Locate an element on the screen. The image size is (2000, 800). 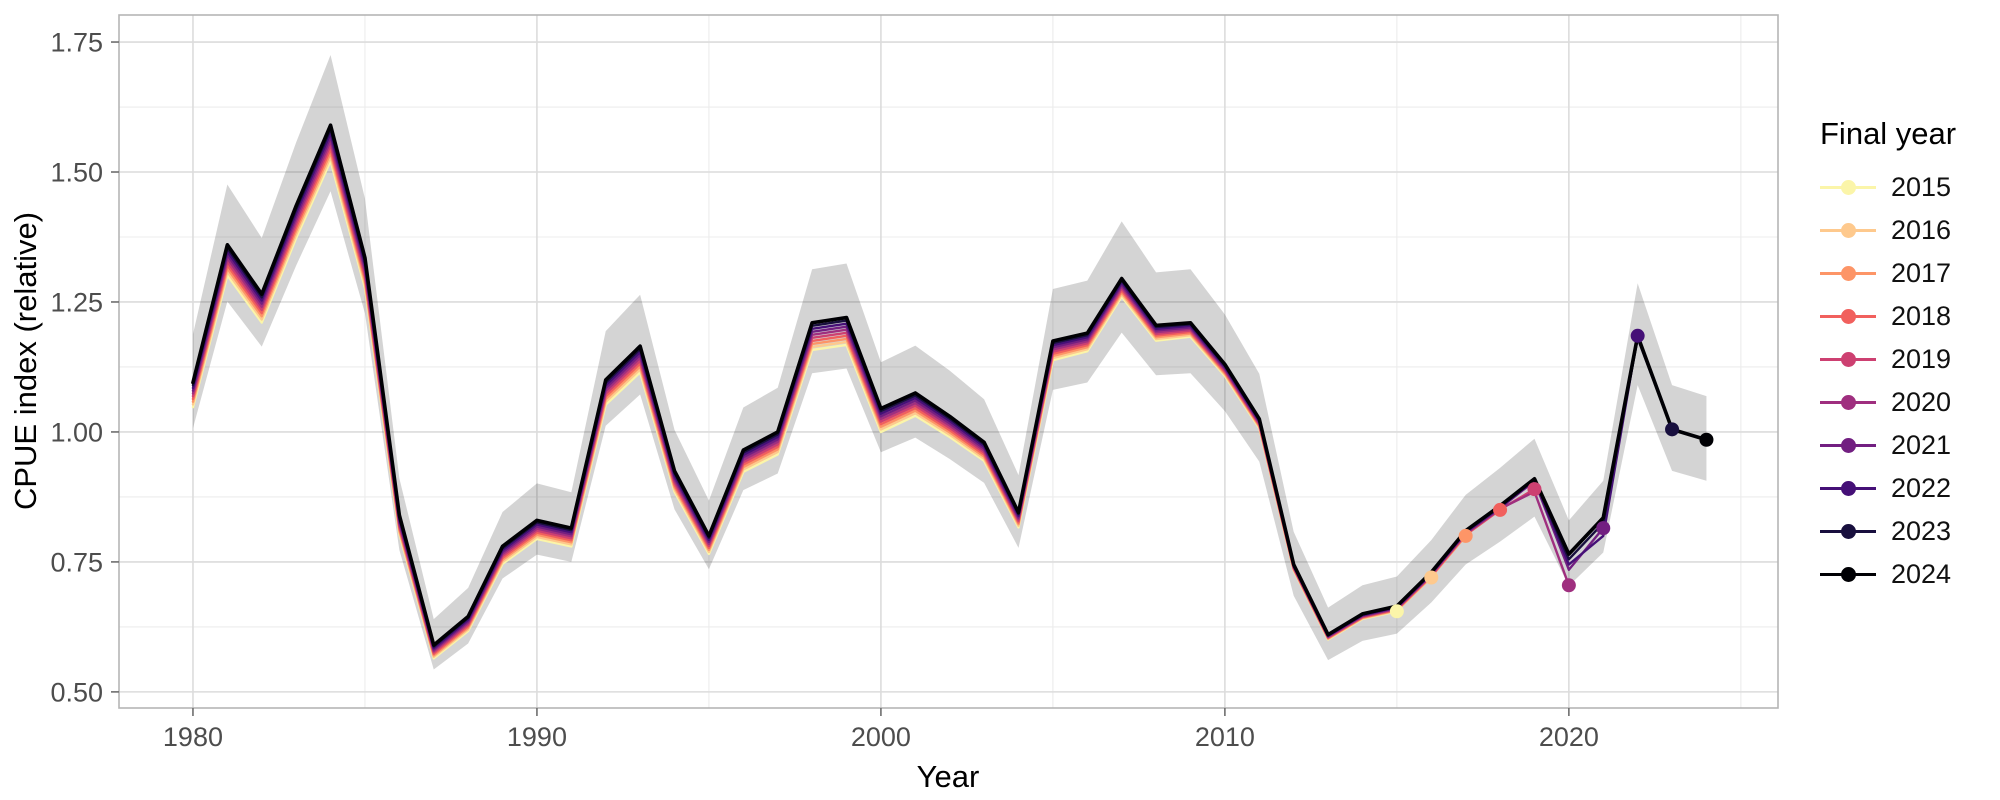
endpoint-dots is located at coordinates (1551, 473).